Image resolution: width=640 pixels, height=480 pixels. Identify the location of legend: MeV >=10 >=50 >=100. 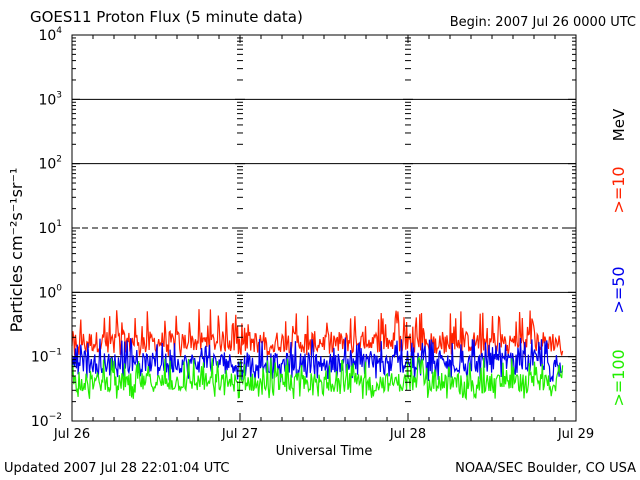
(618, 257).